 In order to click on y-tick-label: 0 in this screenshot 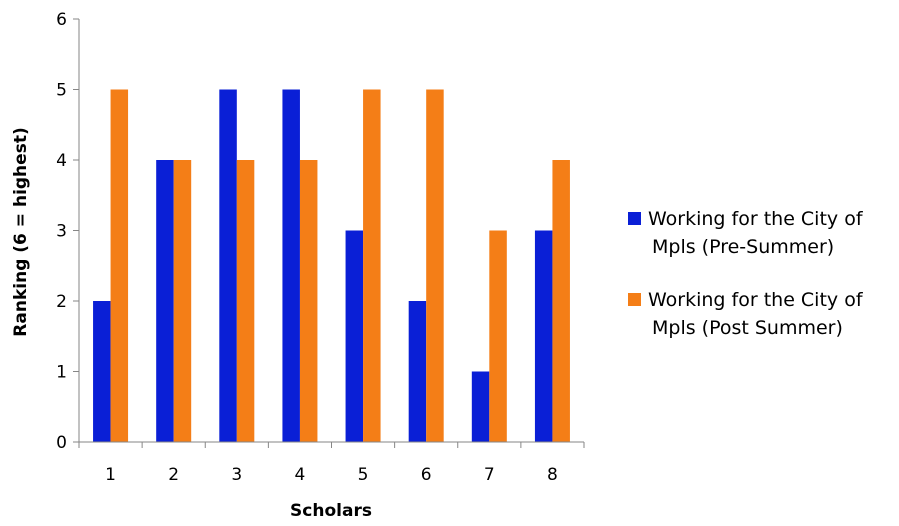, I will do `click(61, 443)`.